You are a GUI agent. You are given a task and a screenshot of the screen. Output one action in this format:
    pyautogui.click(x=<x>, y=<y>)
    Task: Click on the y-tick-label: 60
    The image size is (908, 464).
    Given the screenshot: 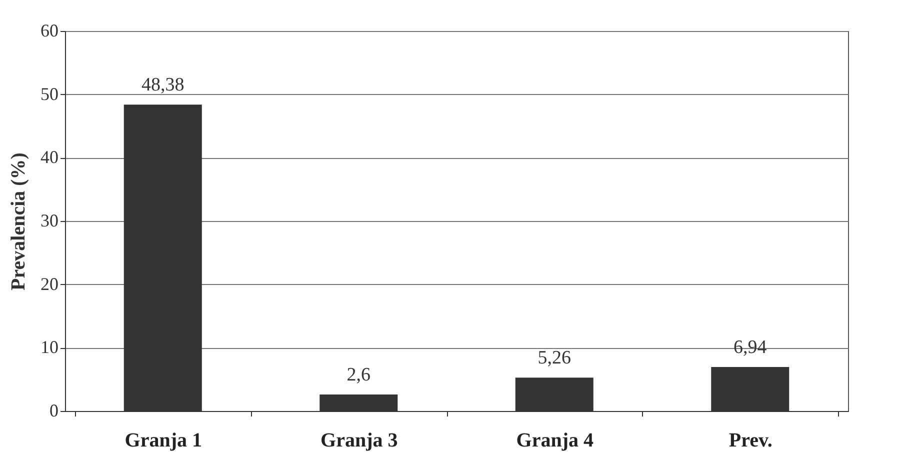 What is the action you would take?
    pyautogui.click(x=49, y=30)
    